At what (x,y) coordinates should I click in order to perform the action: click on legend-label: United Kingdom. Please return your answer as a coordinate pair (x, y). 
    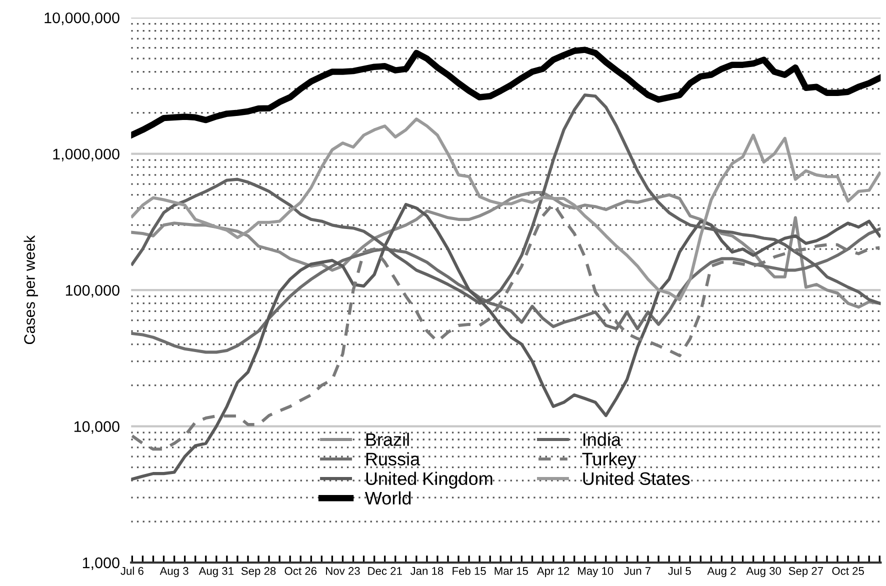
    Looking at the image, I should click on (429, 480).